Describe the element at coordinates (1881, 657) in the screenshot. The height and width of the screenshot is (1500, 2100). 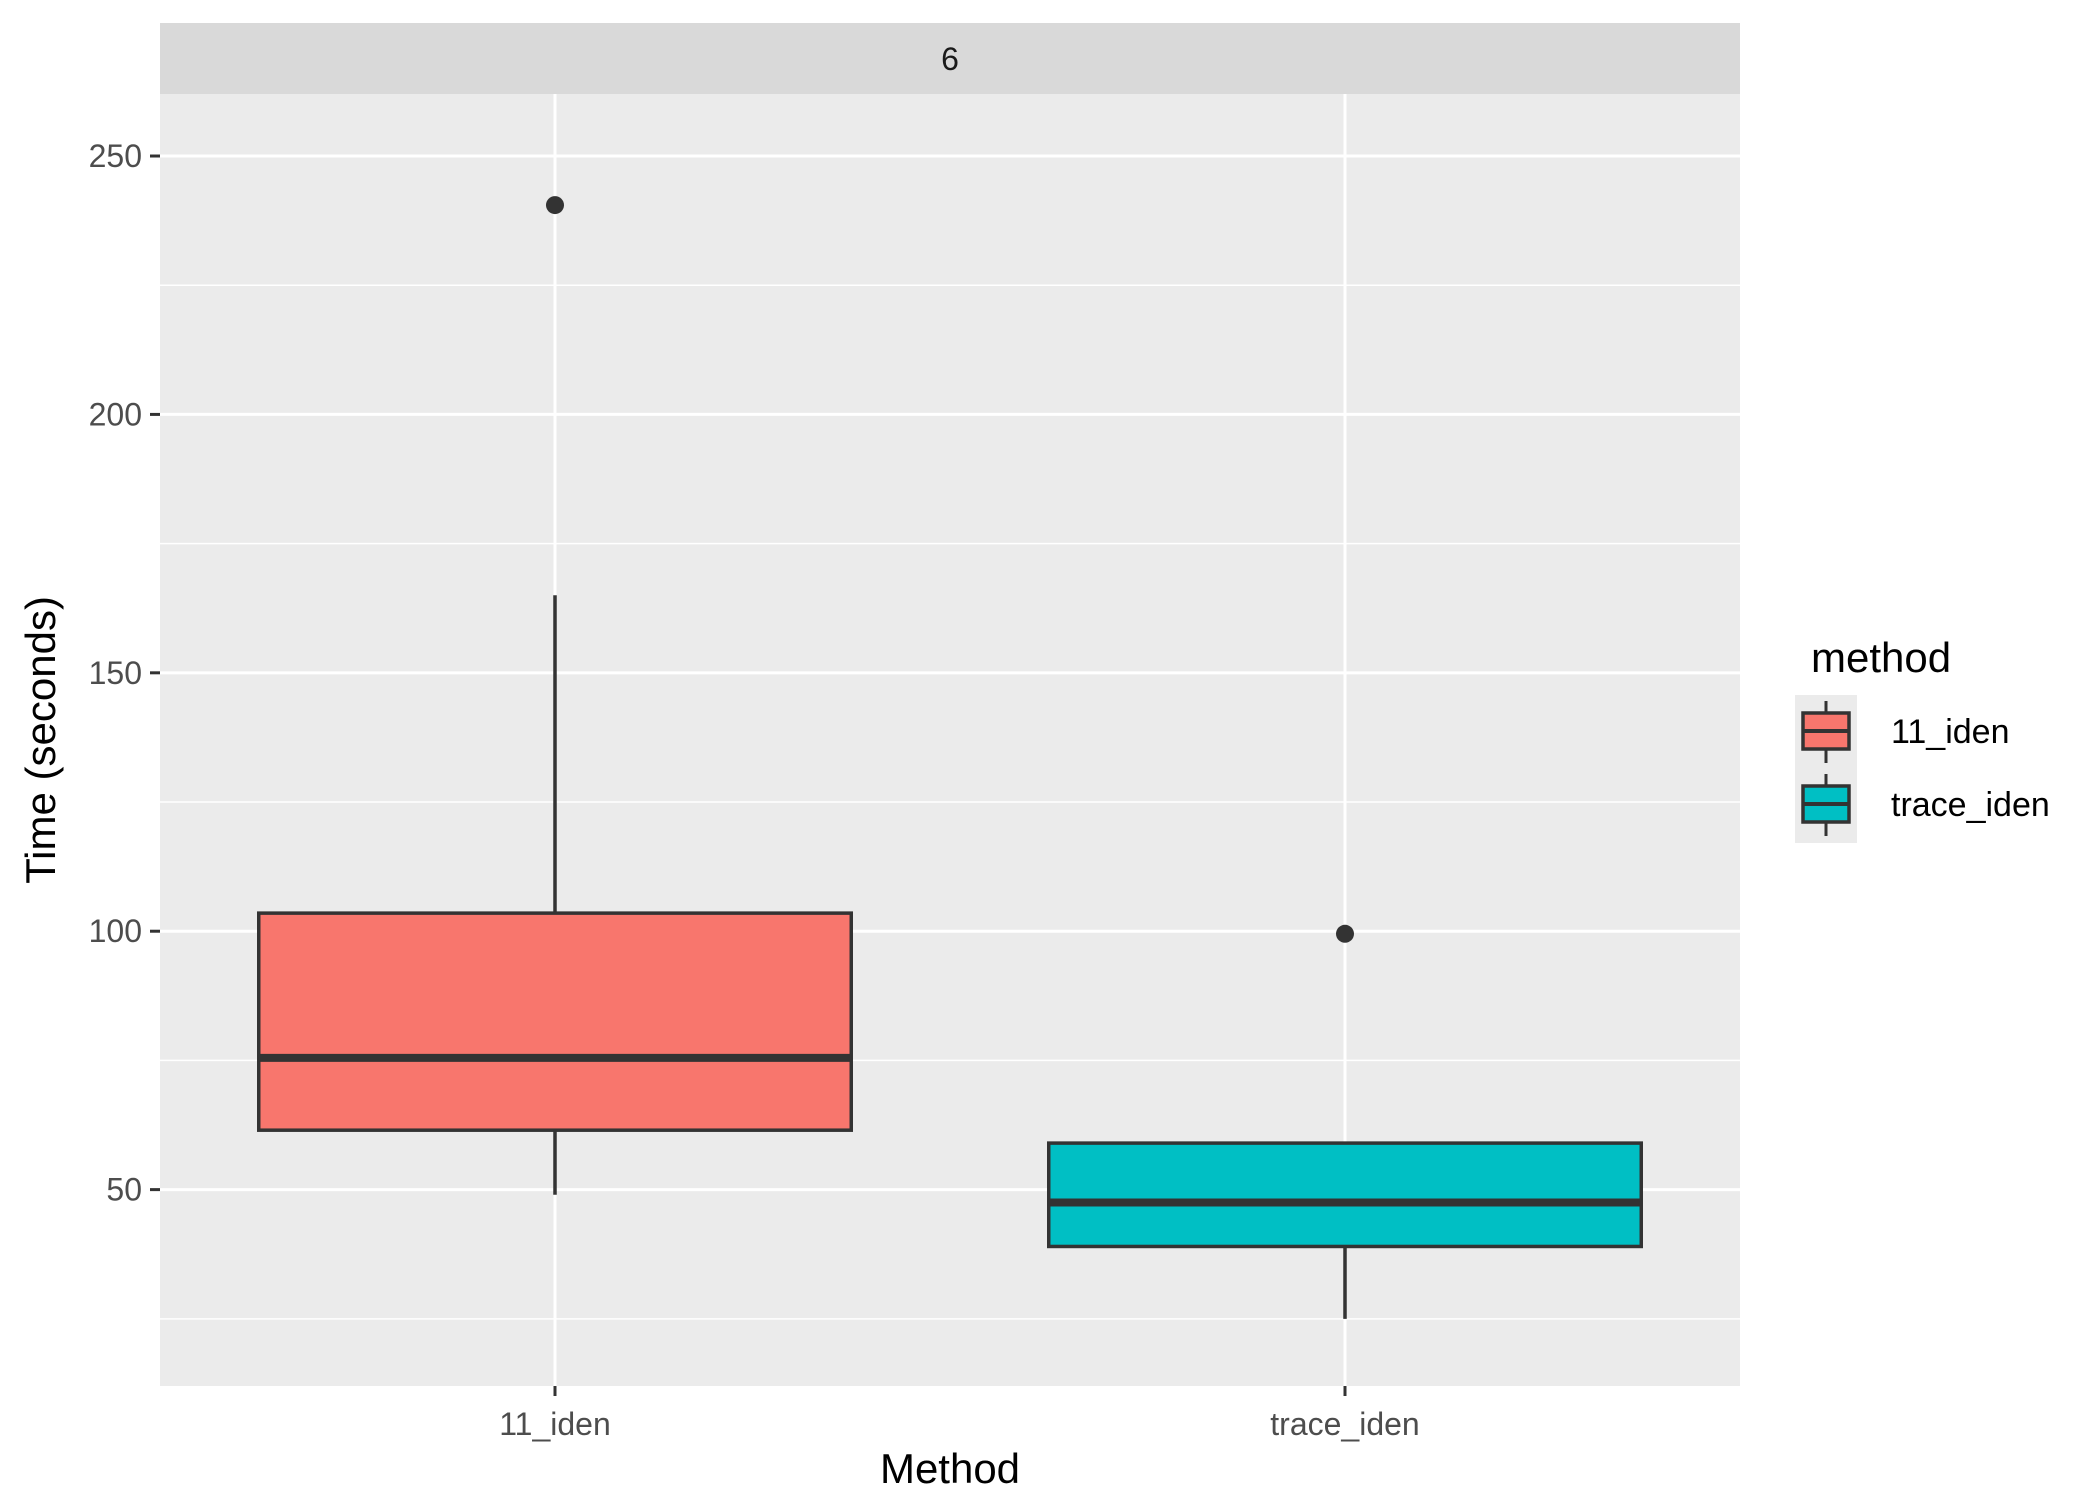
I see `legend-title: method` at that location.